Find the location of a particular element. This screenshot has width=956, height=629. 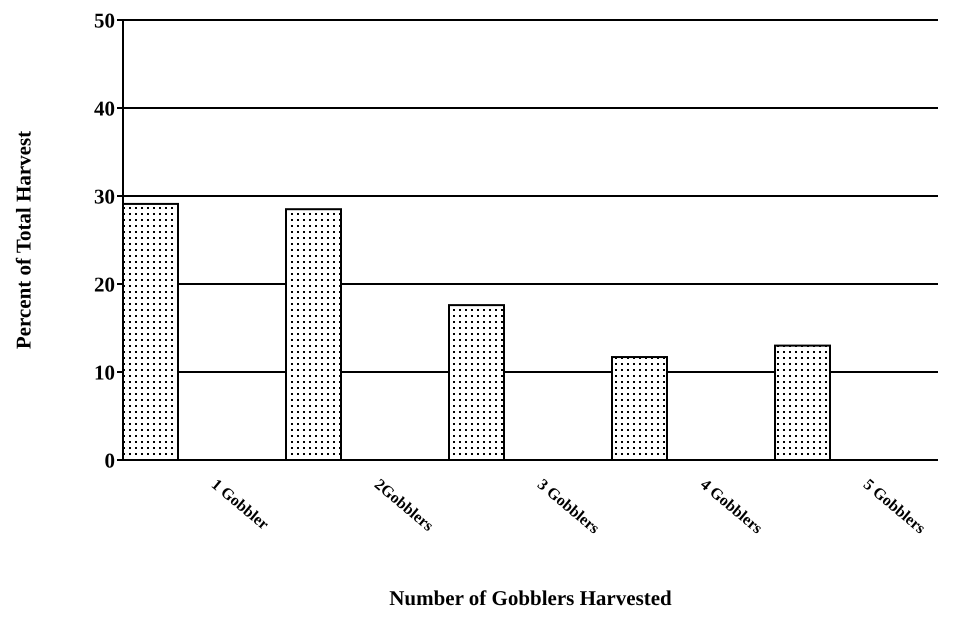

y-tick-label: 10 is located at coordinates (104, 372).